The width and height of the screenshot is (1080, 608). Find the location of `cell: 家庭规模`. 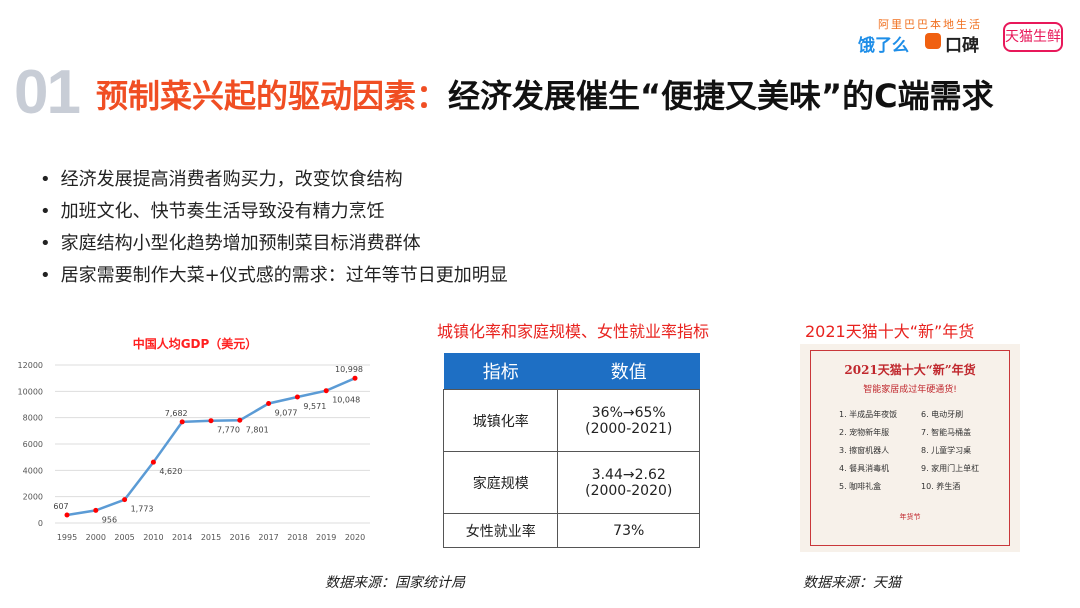

cell: 家庭规模 is located at coordinates (500, 482).